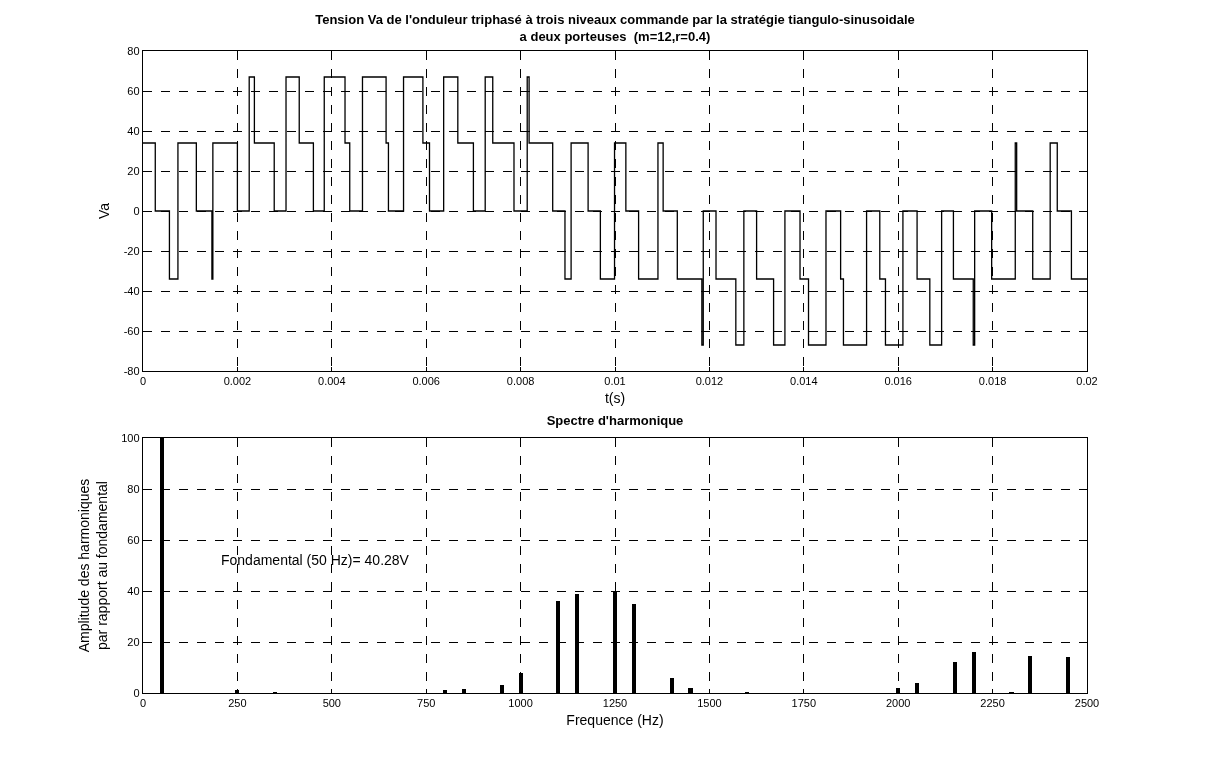 The width and height of the screenshot is (1205, 782). What do you see at coordinates (709, 381) in the screenshot?
I see `x-tick-label: 0.012` at bounding box center [709, 381].